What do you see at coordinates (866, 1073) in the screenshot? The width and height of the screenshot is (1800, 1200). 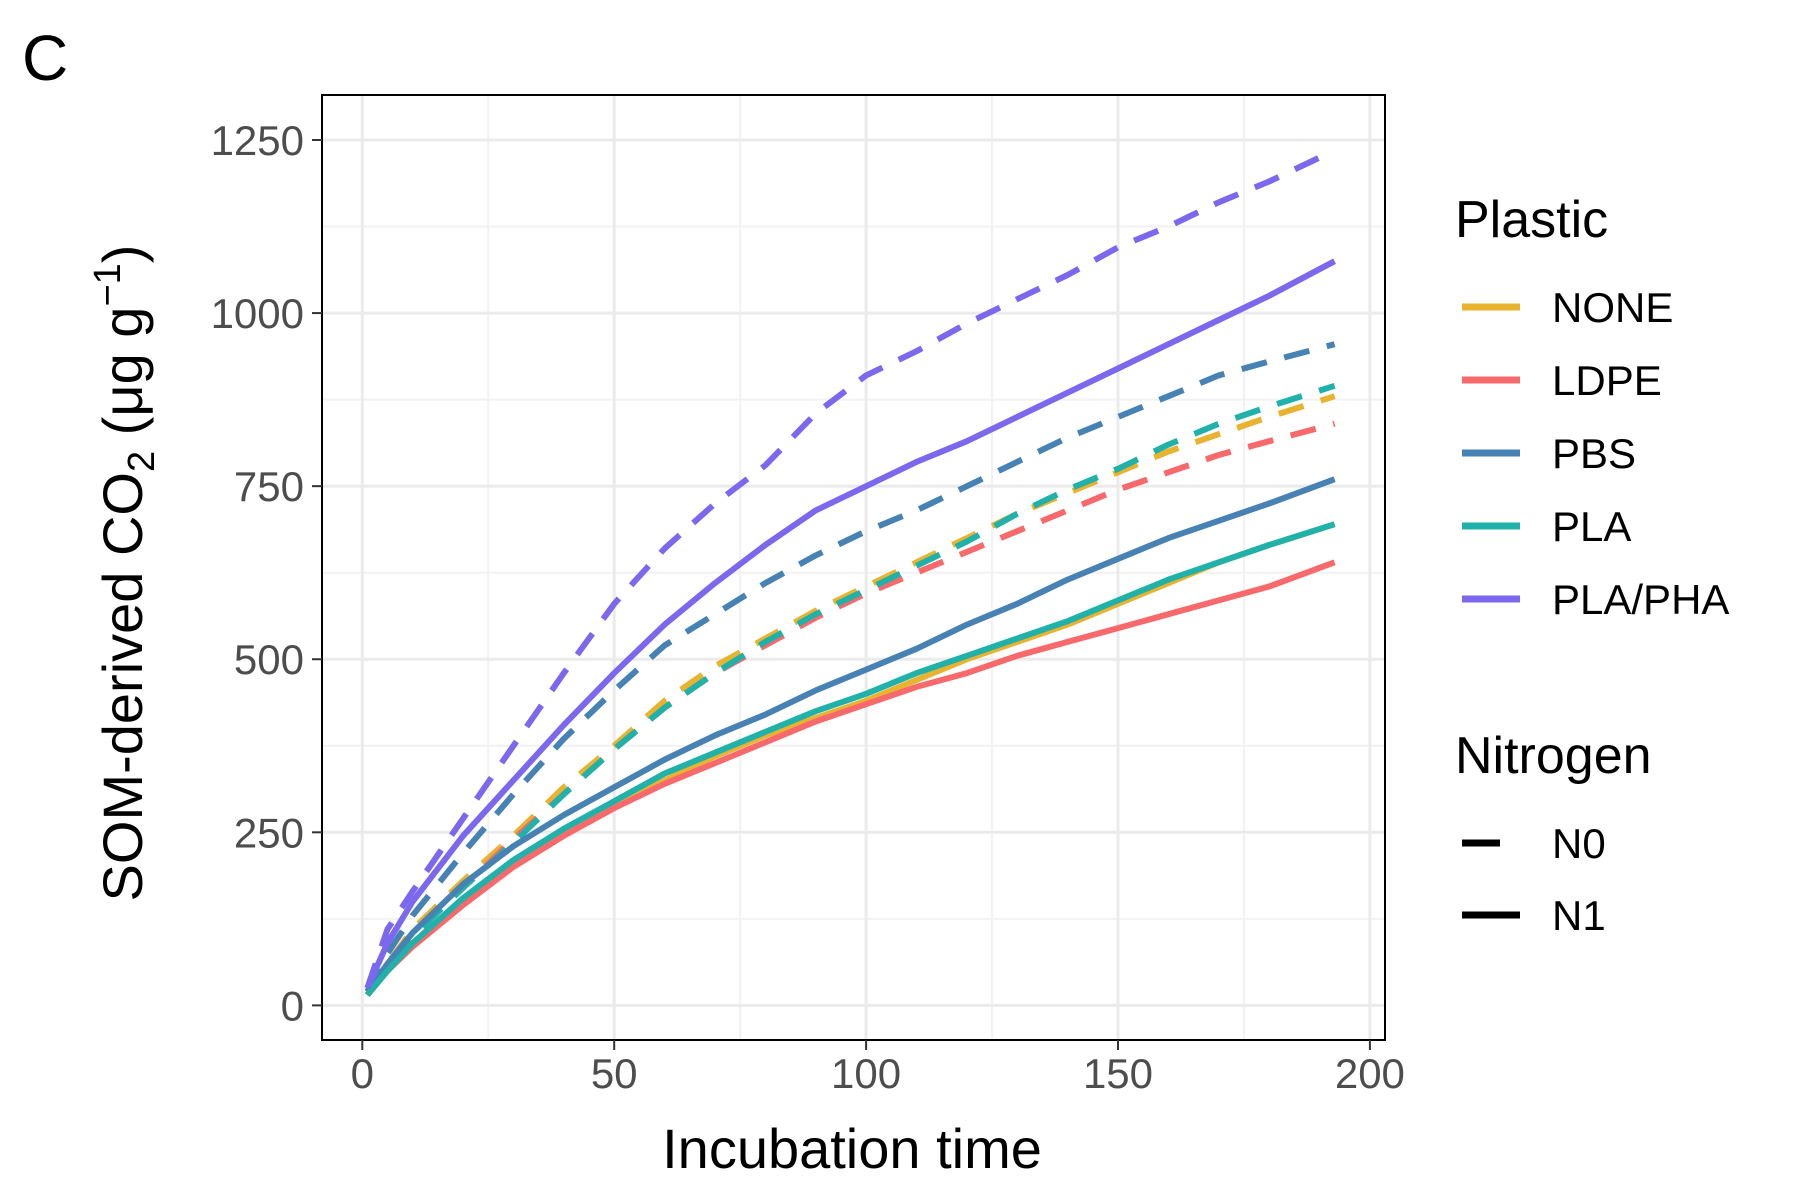 I see `x-tick-label: 100` at bounding box center [866, 1073].